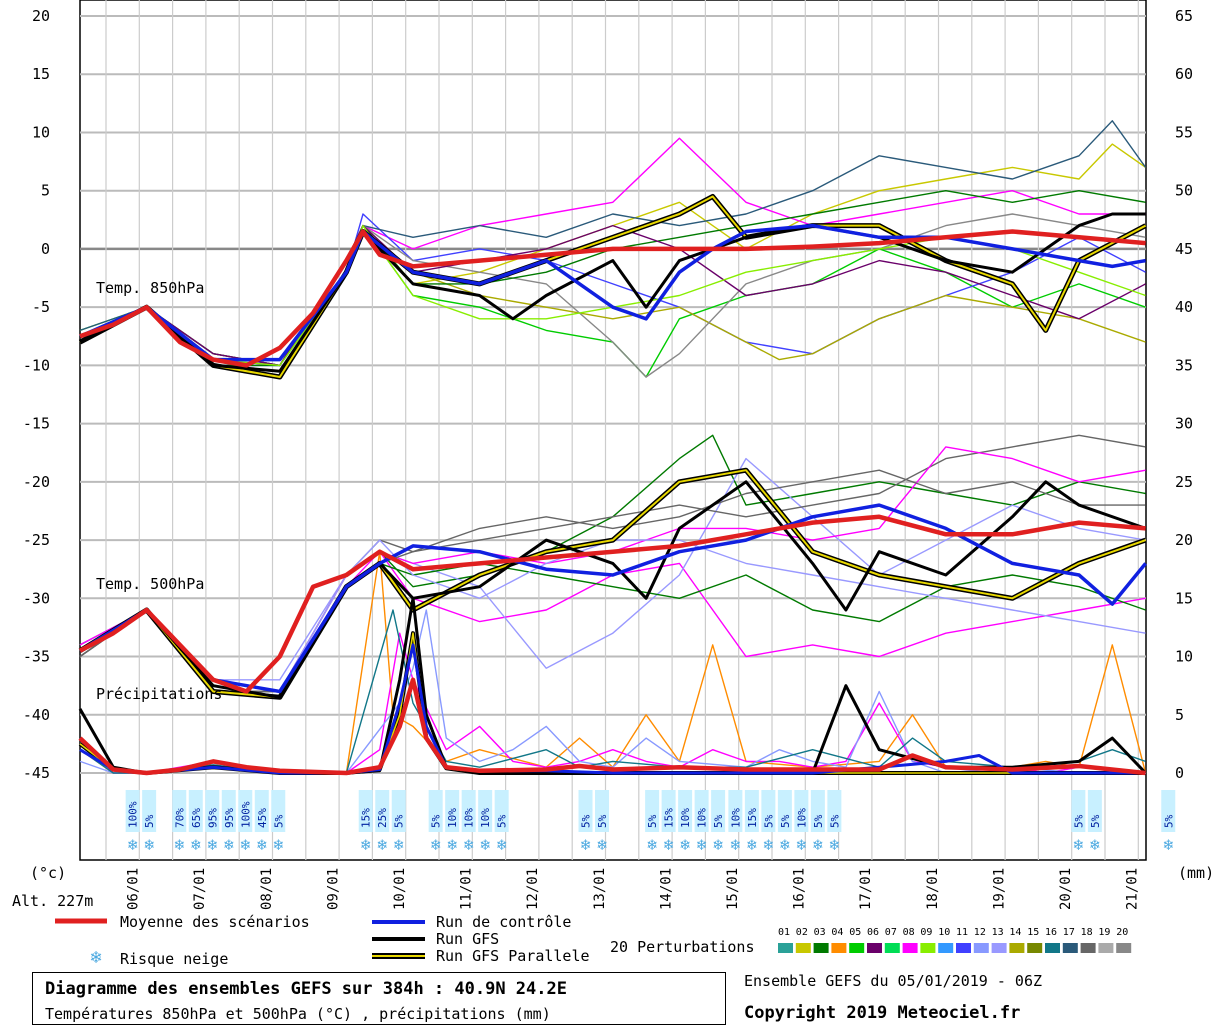 The image size is (1222, 1027). What do you see at coordinates (45, 191) in the screenshot?
I see `left-tick-label: 5` at bounding box center [45, 191].